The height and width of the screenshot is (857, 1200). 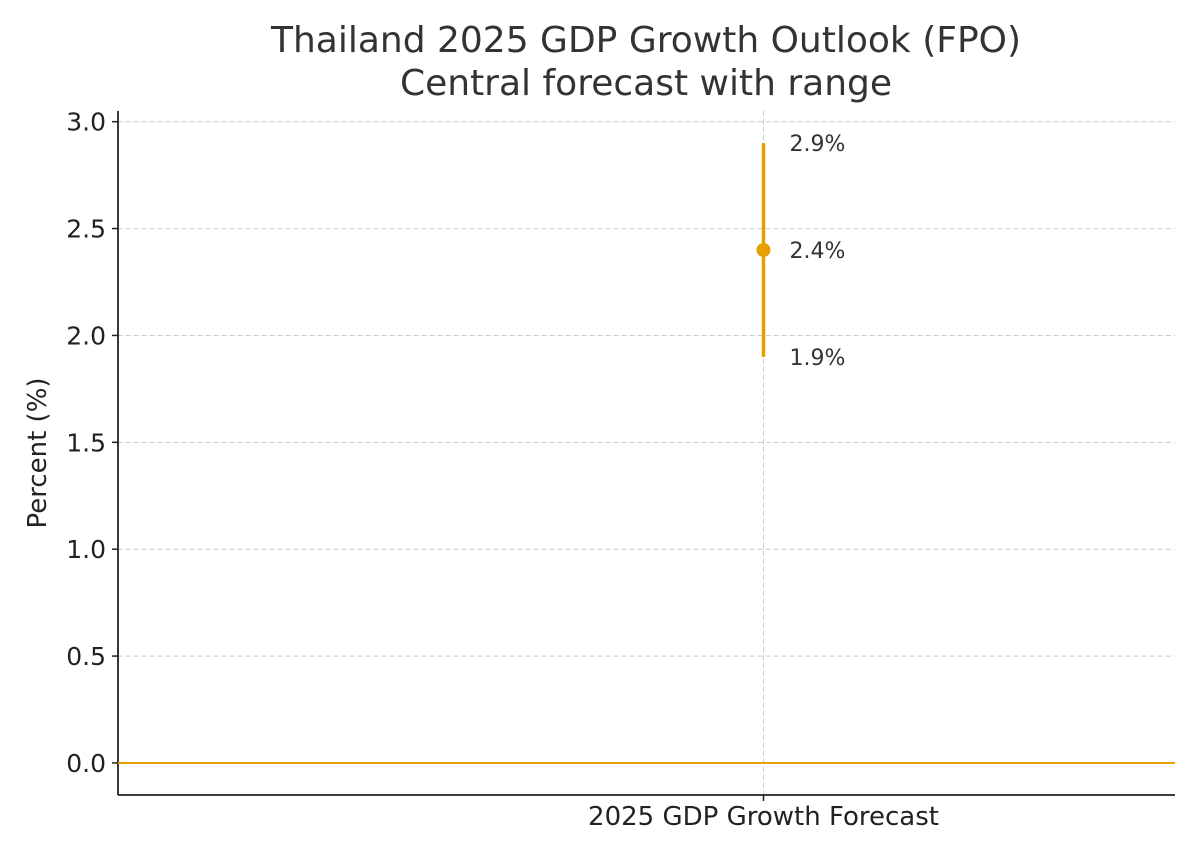 What do you see at coordinates (86, 442) in the screenshot?
I see `y-tick-label: 1.5` at bounding box center [86, 442].